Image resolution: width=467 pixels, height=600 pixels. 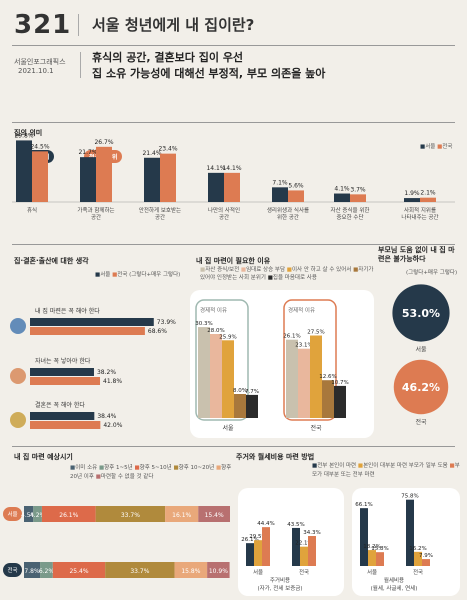 What do you see at coordinates (426, 556) in the screenshot?
I see `fund-value-1-1-2: 7.9%` at bounding box center [426, 556].